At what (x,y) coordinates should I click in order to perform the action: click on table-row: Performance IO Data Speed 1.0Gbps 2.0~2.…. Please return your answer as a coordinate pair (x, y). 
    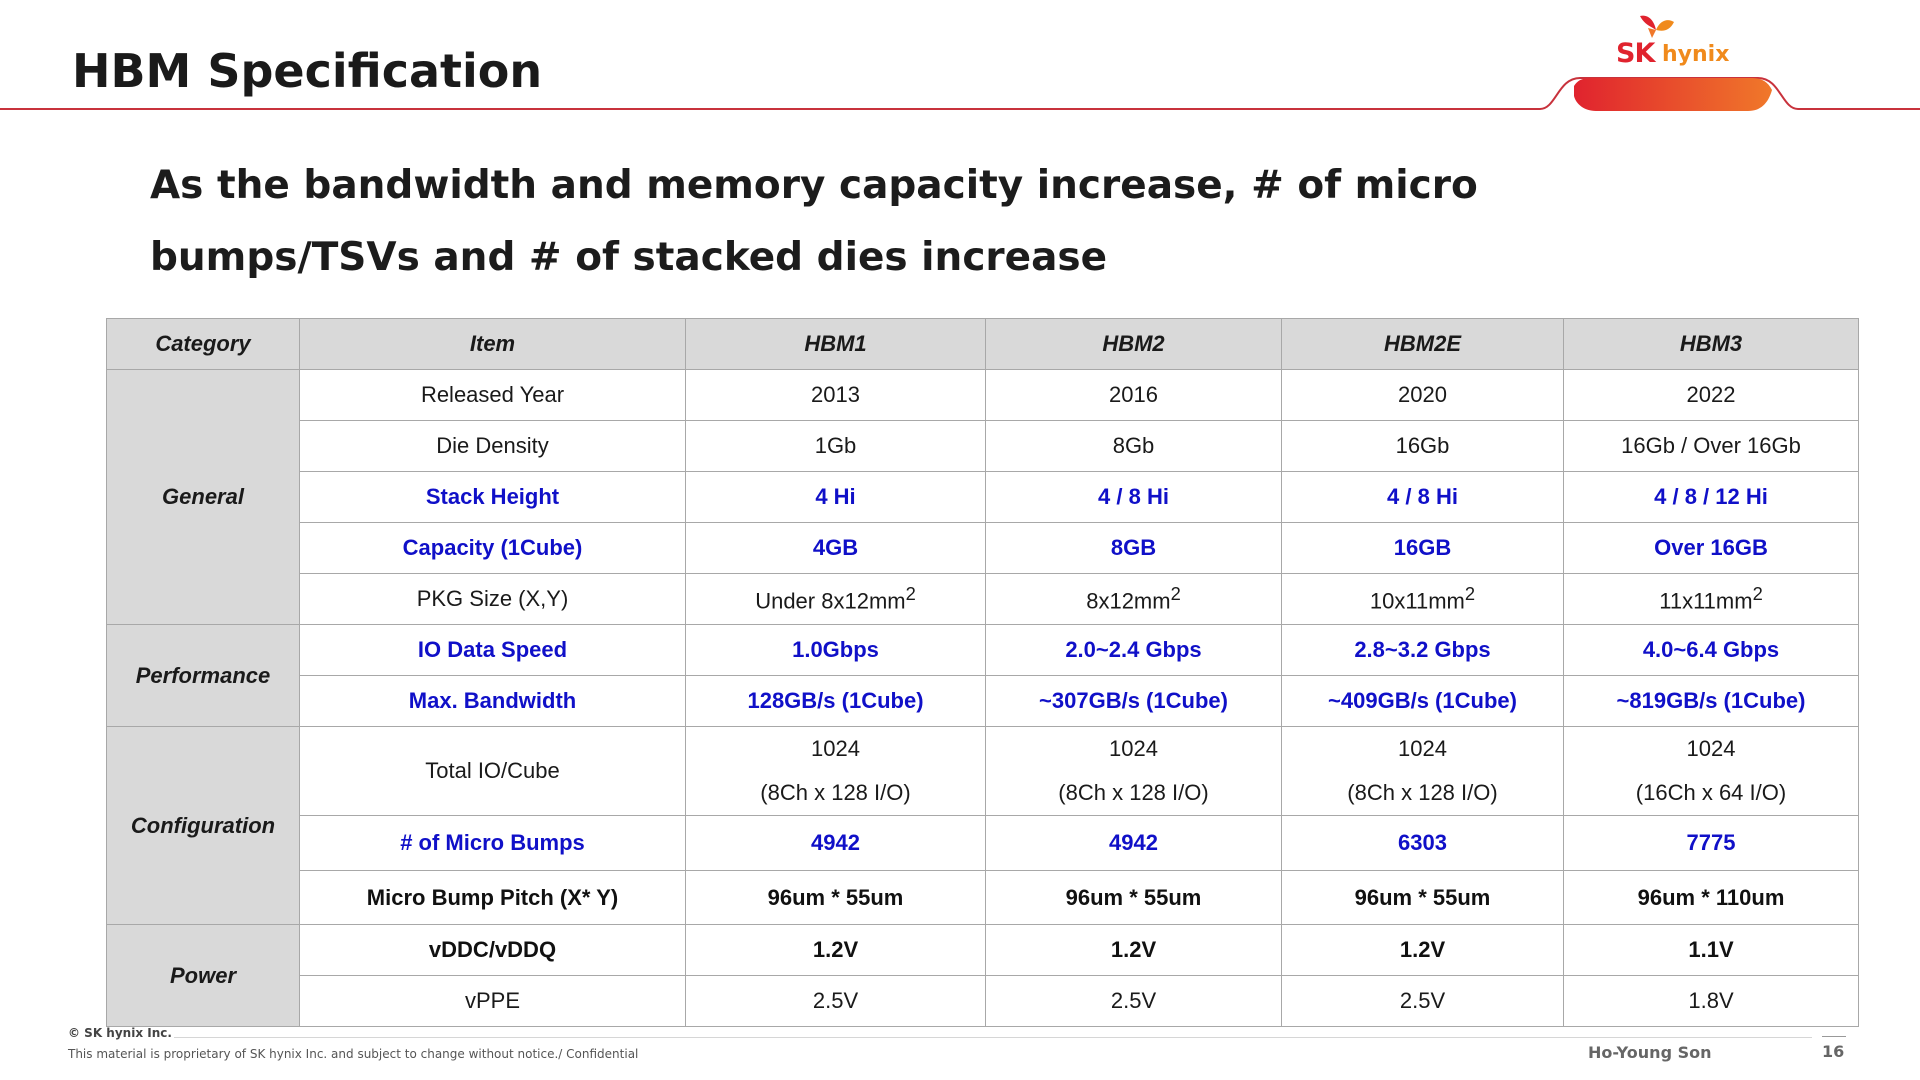
    Looking at the image, I should click on (982, 675).